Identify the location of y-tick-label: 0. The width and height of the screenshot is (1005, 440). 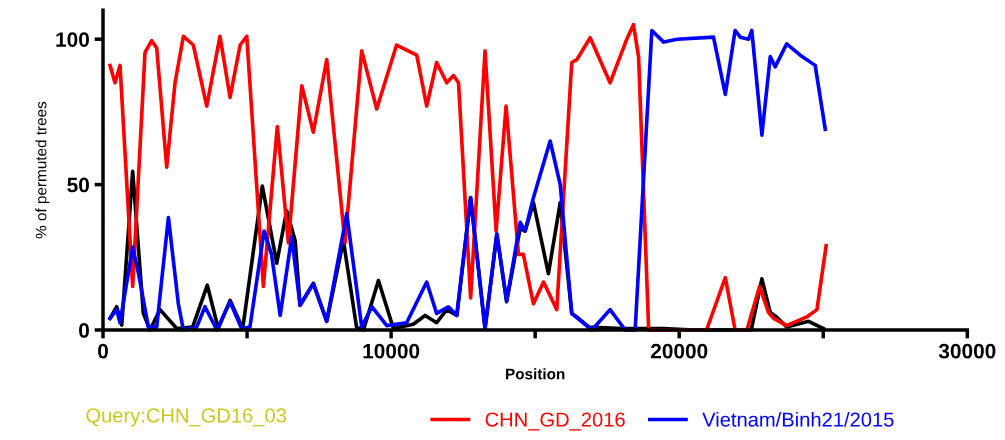
(84, 330).